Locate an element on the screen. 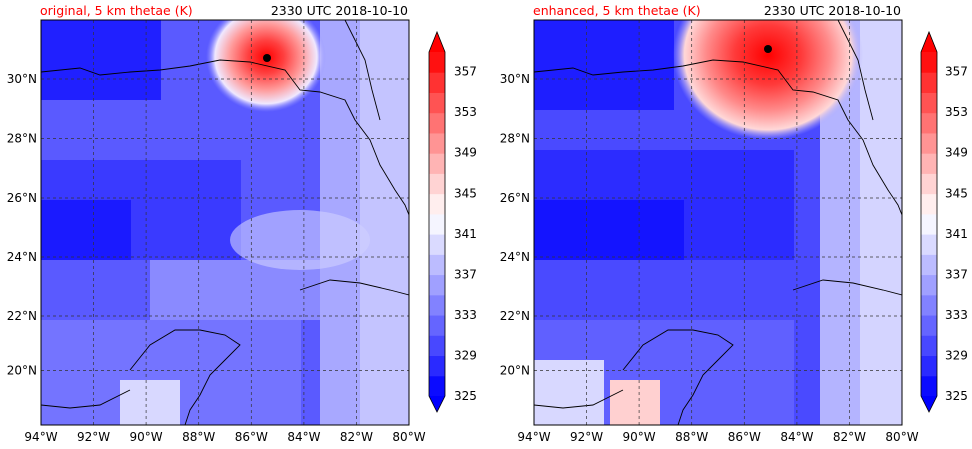 This screenshot has width=972, height=449. right-y-tick: 20°N is located at coordinates (515, 371).